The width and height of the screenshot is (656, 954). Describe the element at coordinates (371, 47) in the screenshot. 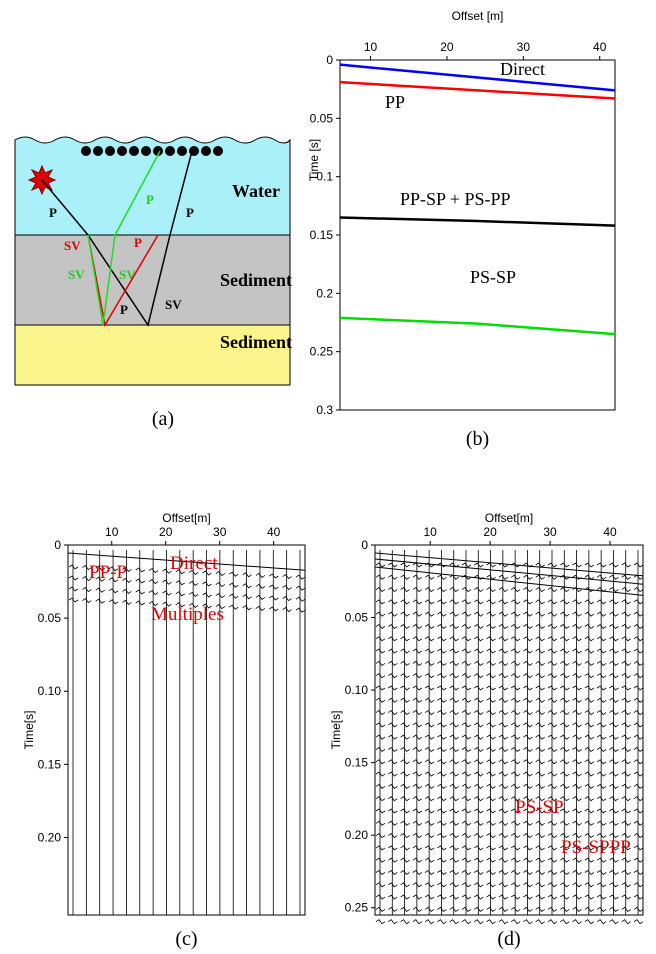

I see `x-tick-label: 10` at that location.